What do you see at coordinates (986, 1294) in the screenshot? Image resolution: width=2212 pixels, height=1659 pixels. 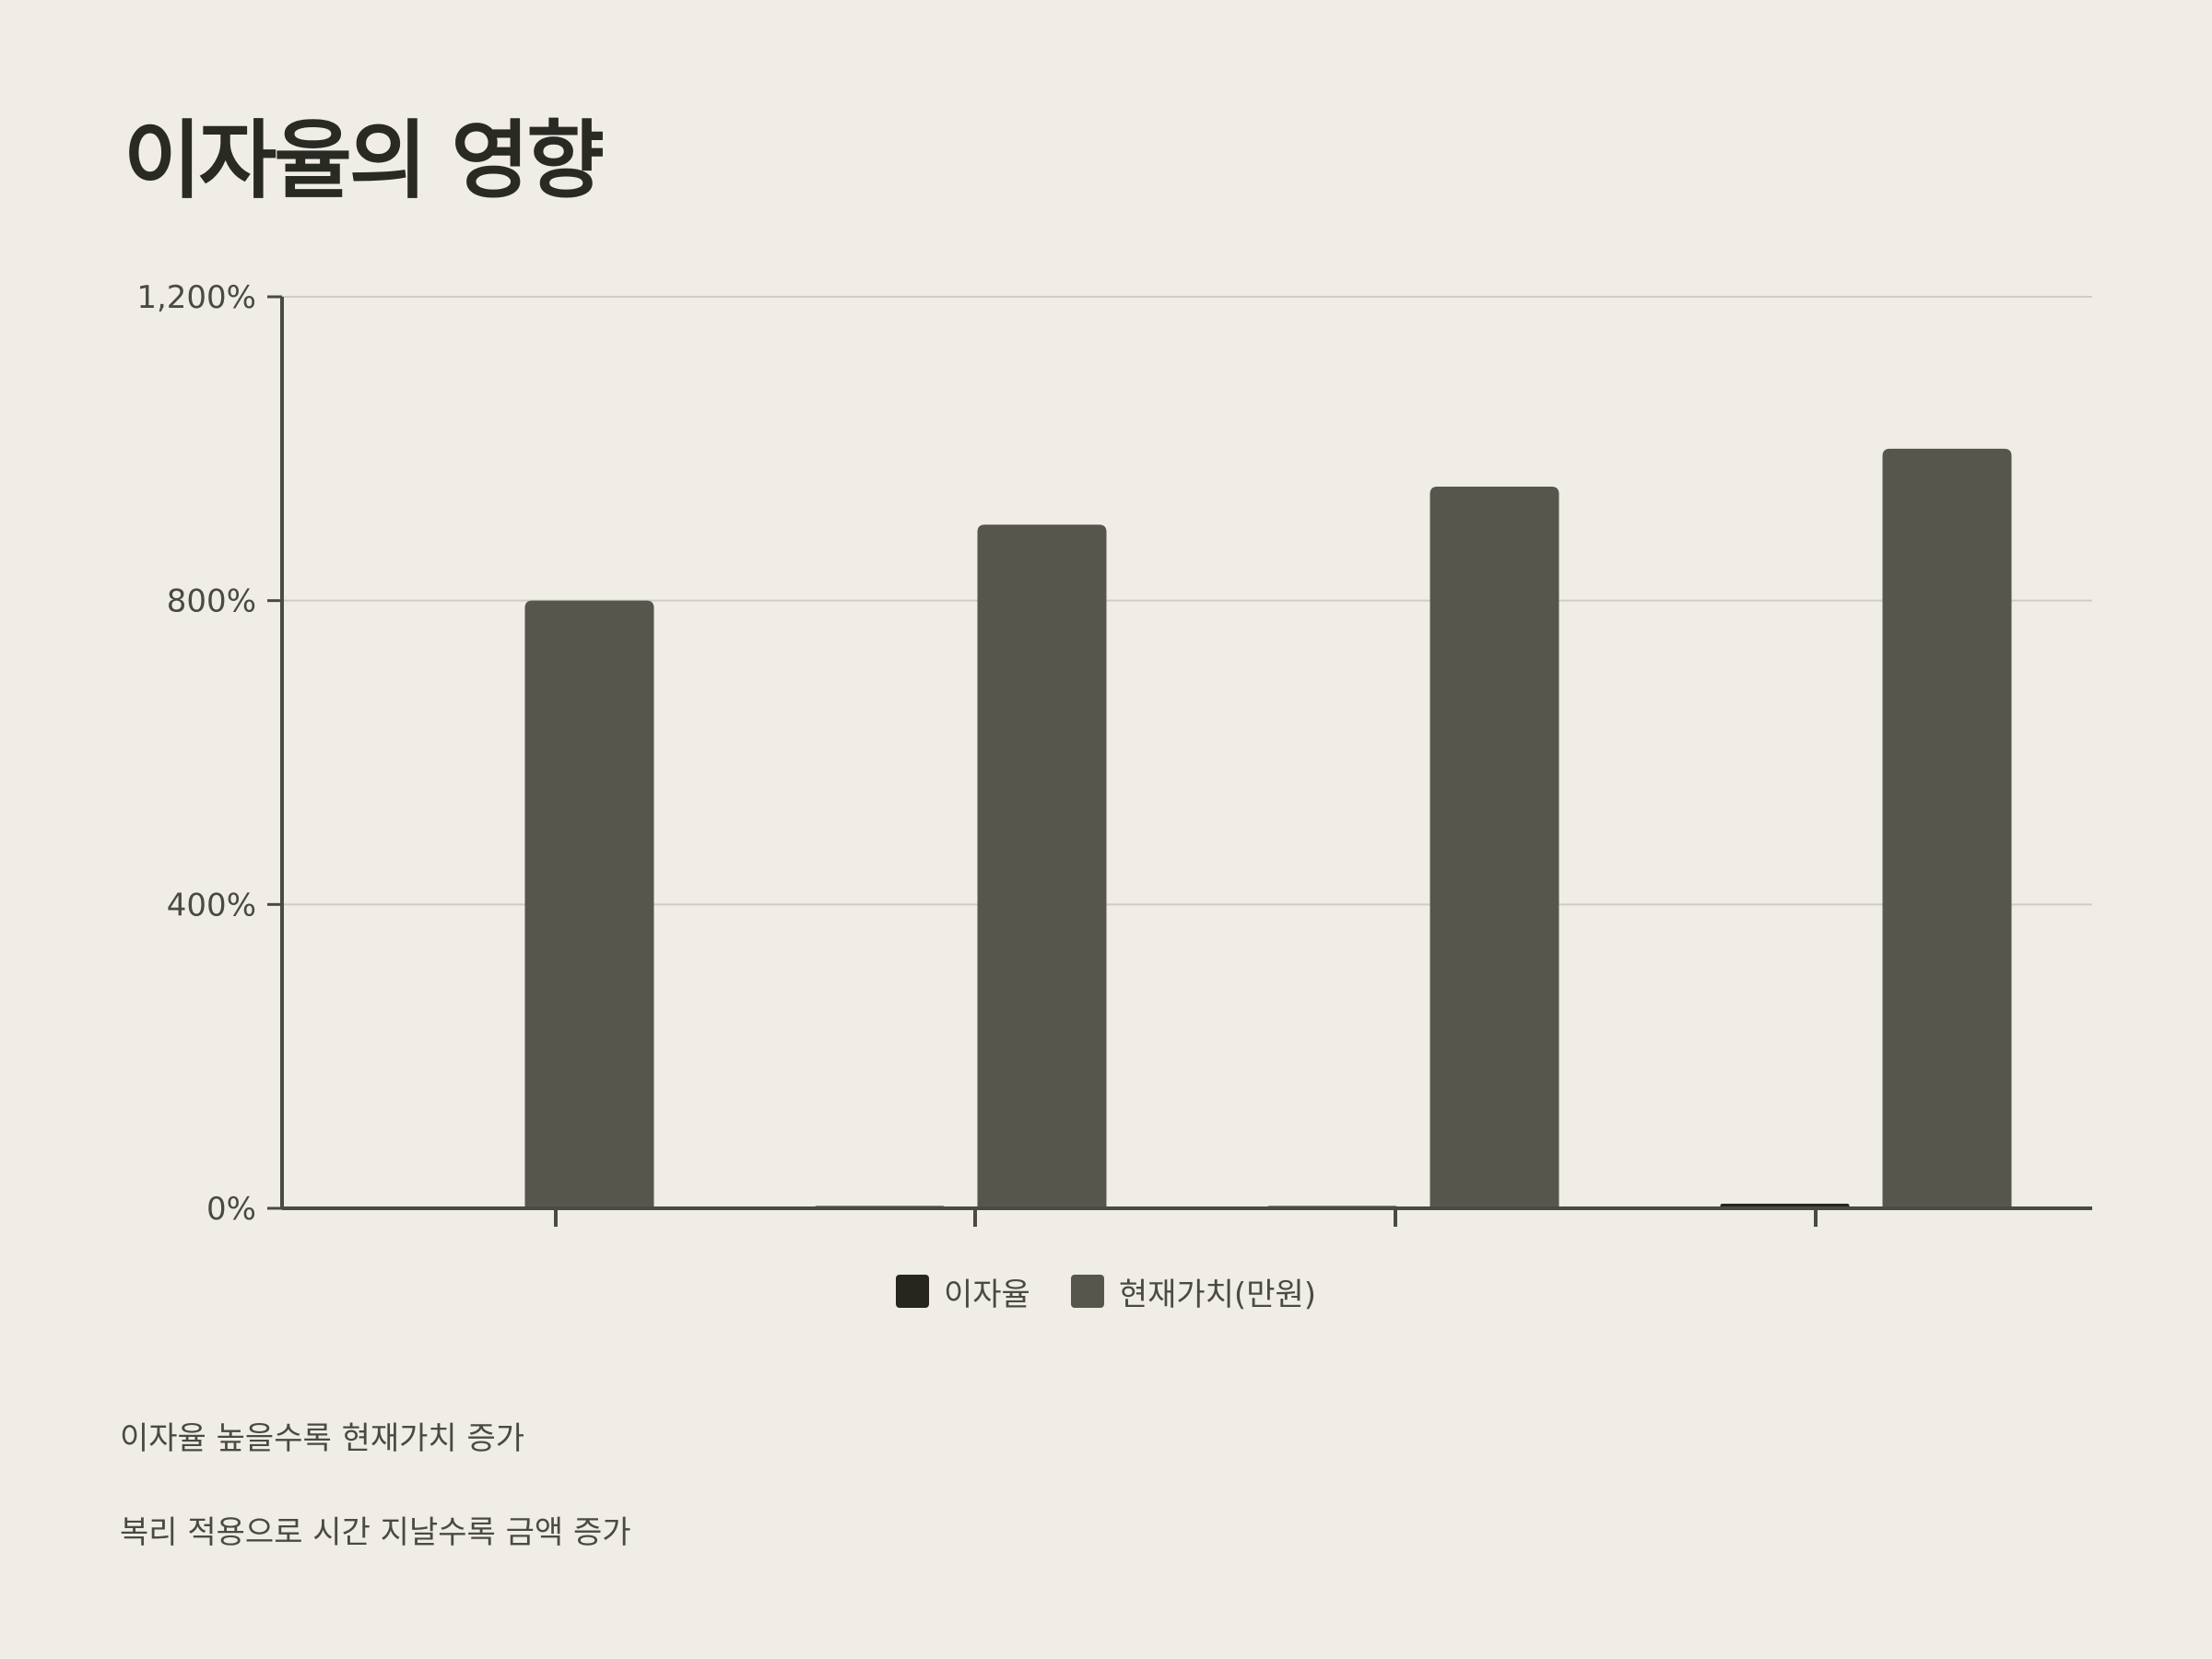 I see `legend-label-rate: 이자율` at bounding box center [986, 1294].